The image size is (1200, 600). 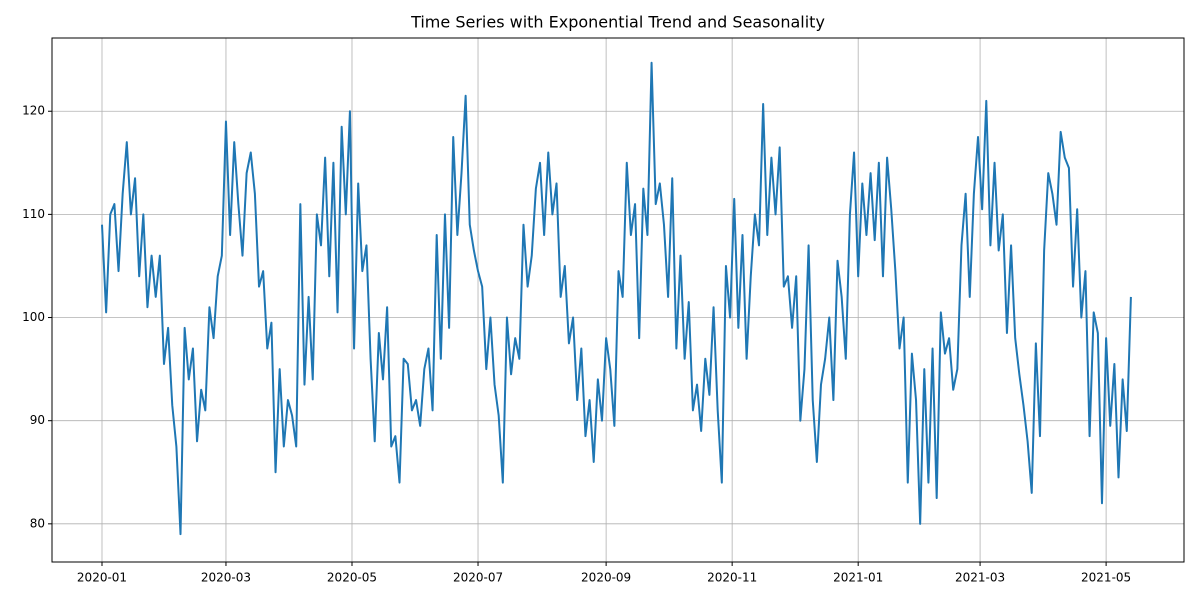 I want to click on y-tick-label: 110, so click(x=33, y=214).